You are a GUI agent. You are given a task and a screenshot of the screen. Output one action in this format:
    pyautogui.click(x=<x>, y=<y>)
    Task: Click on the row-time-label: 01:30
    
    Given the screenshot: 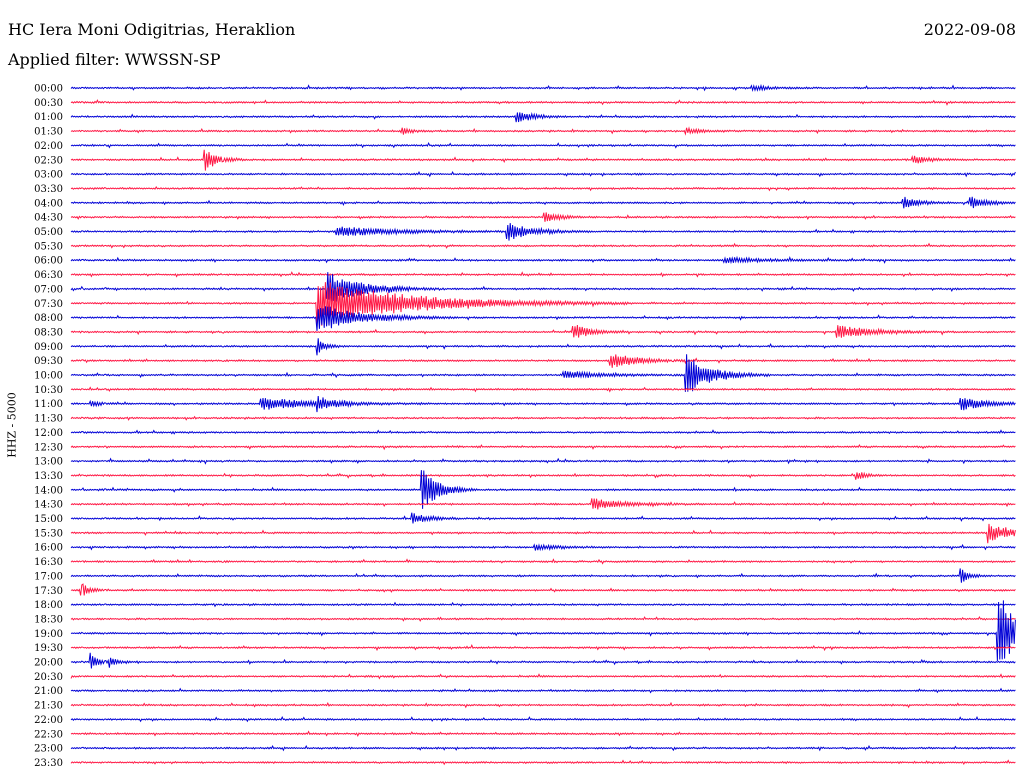 What is the action you would take?
    pyautogui.click(x=48, y=132)
    